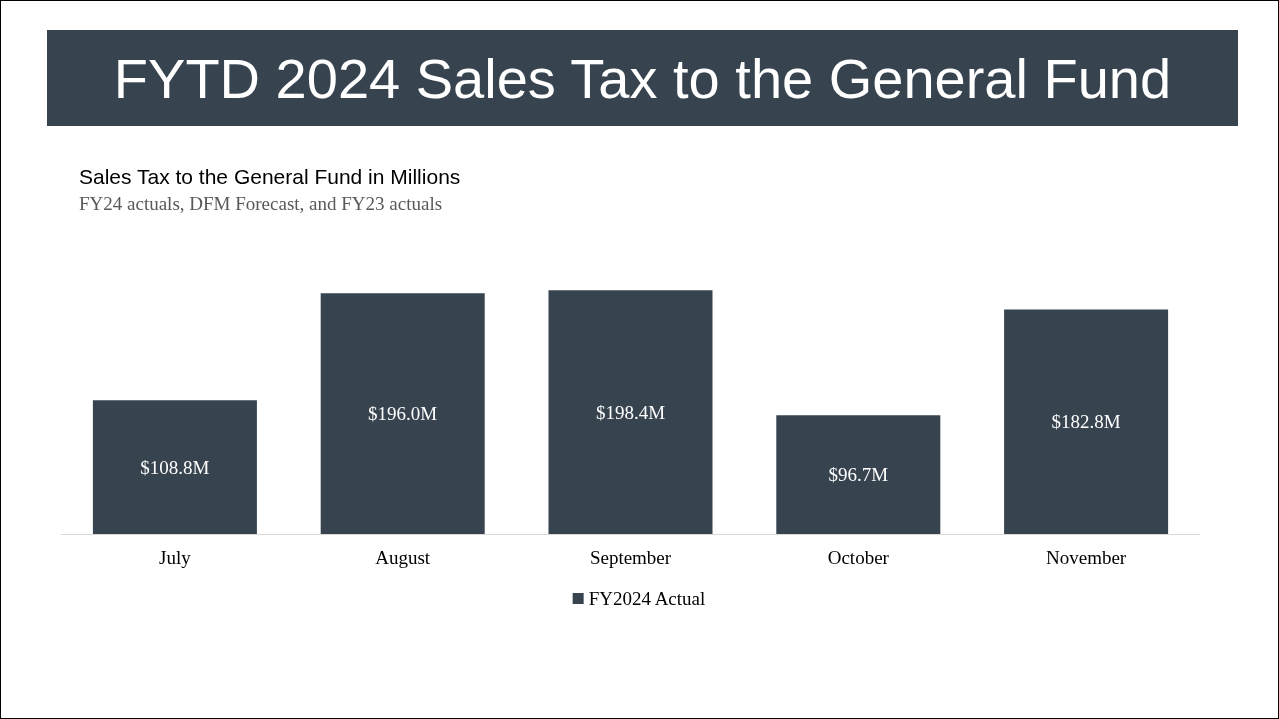 The image size is (1279, 719). I want to click on x-tick-label: August, so click(403, 557).